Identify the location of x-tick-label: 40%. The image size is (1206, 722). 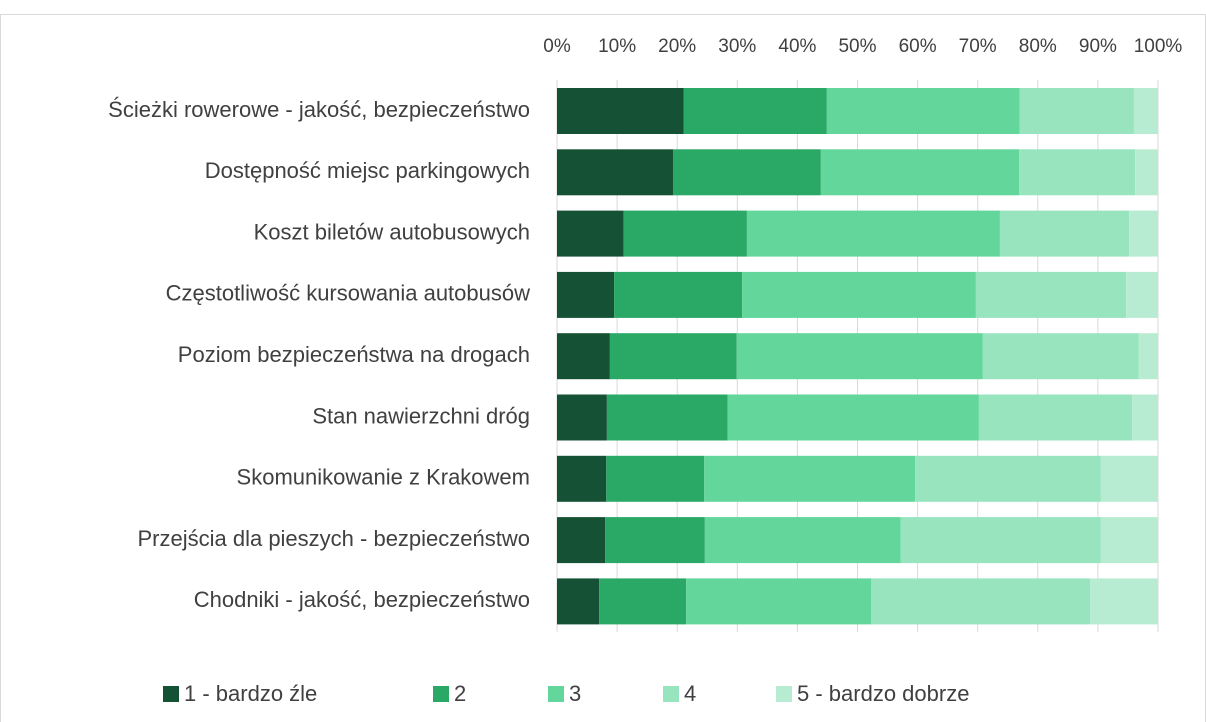
(797, 46).